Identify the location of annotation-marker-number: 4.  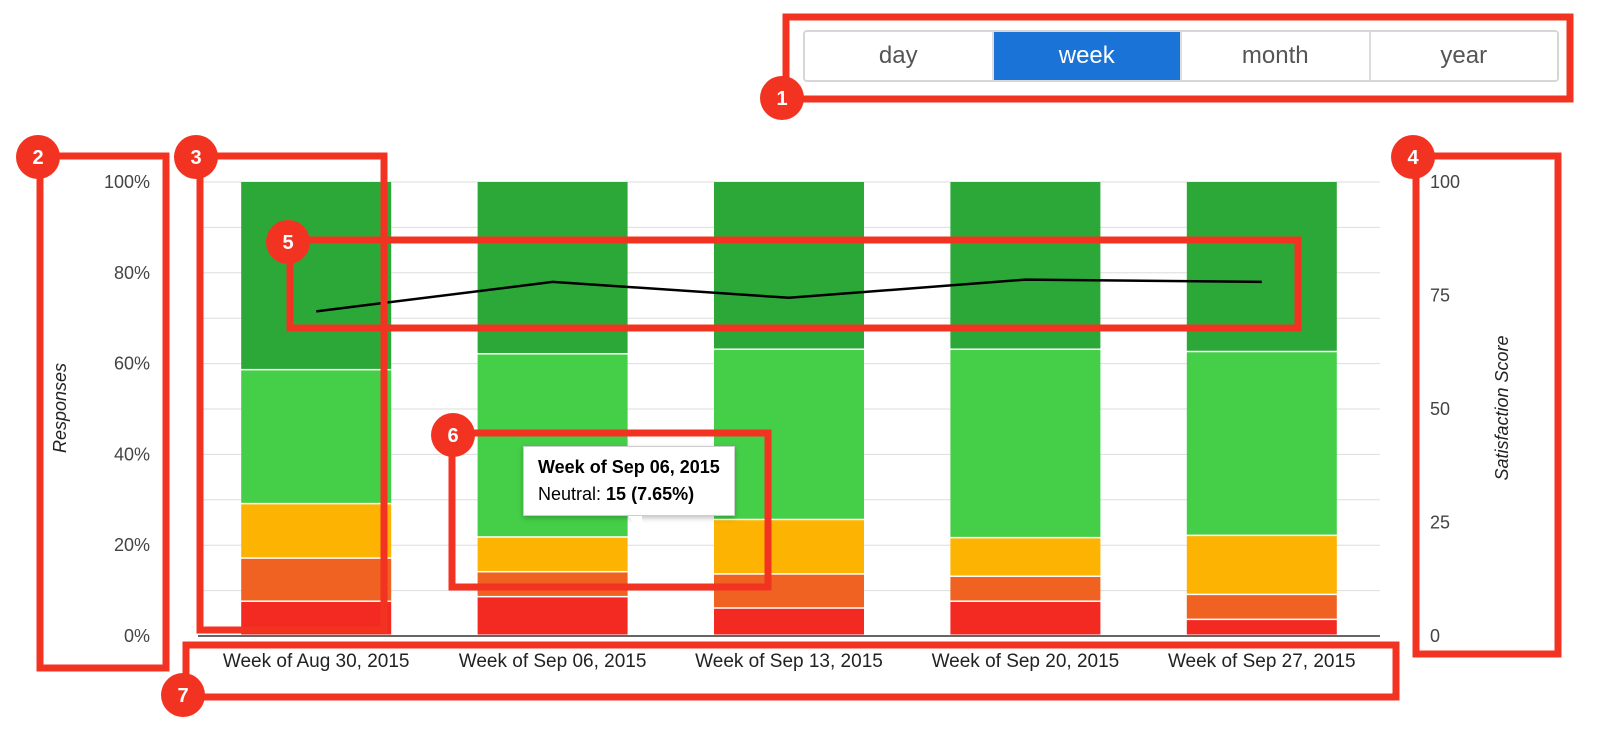
(1413, 158).